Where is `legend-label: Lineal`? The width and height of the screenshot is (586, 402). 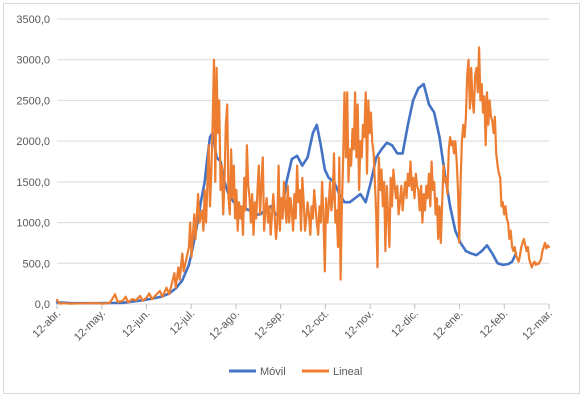
legend-label: Lineal is located at coordinates (347, 372).